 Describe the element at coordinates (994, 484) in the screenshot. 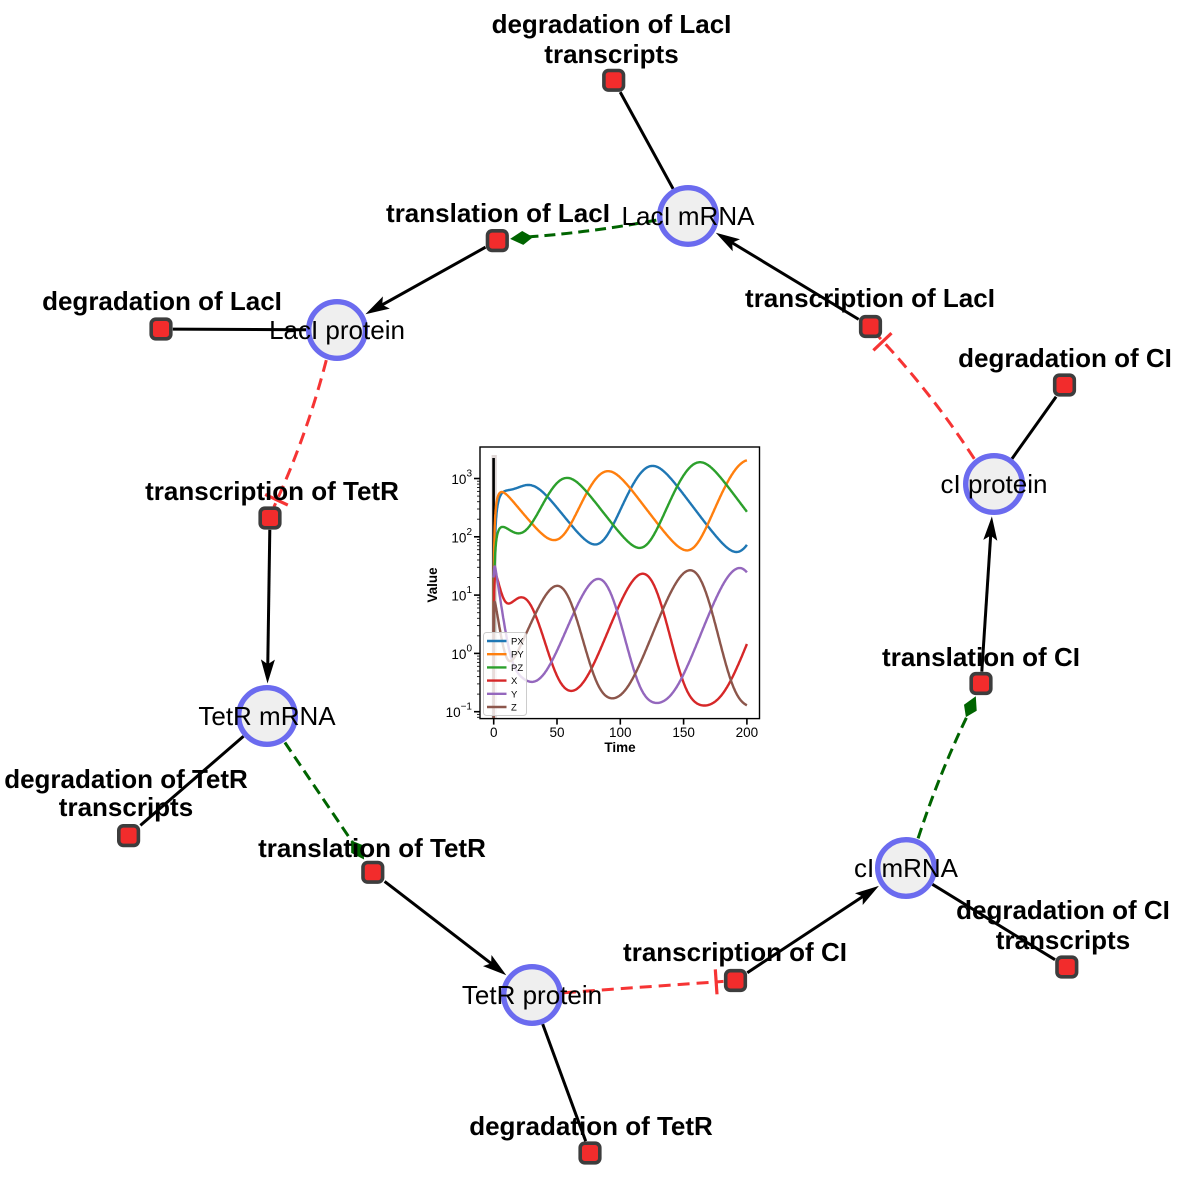

I see `svg-text: cI protein` at that location.